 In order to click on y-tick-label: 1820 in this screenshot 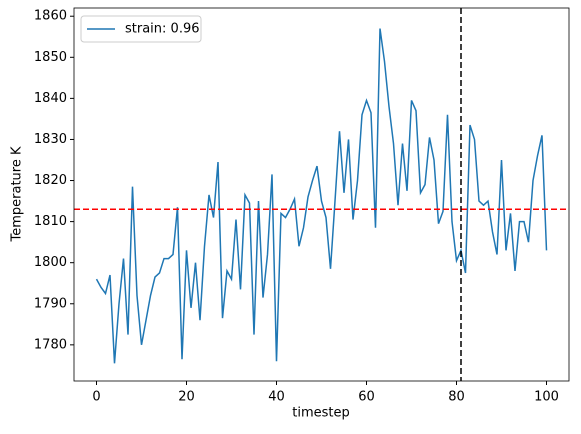, I will do `click(50, 180)`.